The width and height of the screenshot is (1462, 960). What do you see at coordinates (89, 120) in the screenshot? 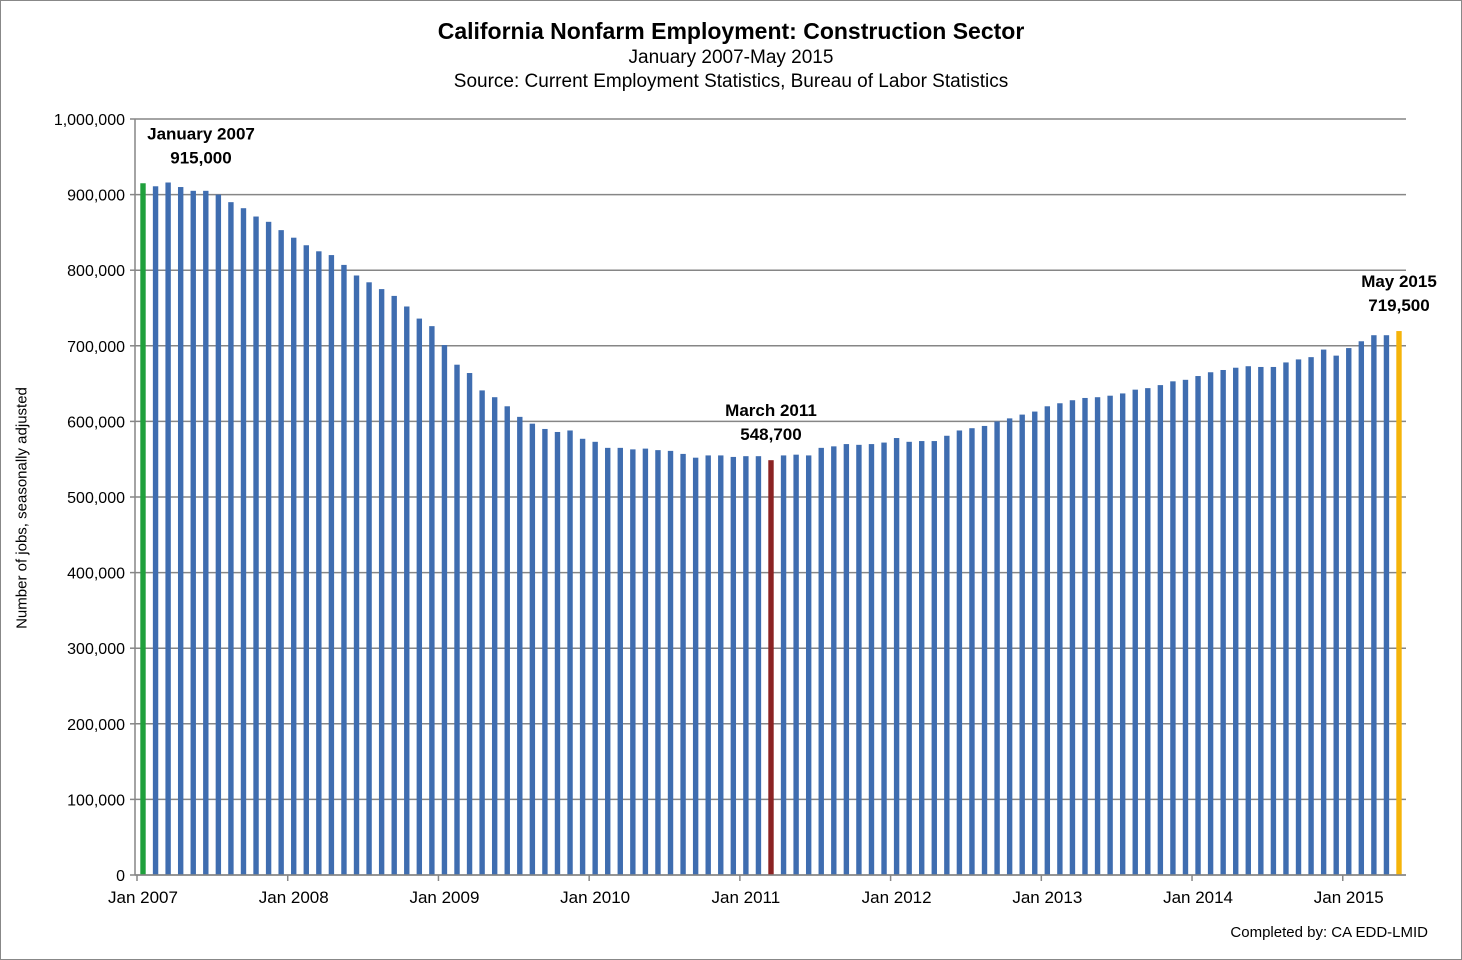
I see `y-tick-label: 1,000,000` at bounding box center [89, 120].